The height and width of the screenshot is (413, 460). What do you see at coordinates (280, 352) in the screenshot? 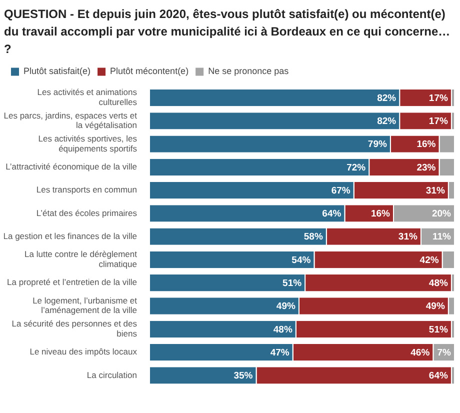
I see `data-label: 47%` at bounding box center [280, 352].